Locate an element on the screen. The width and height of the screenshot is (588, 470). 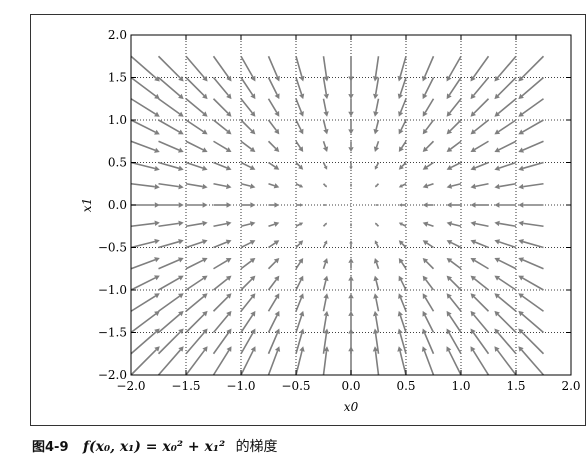
x-tick-label: −0.5 is located at coordinates (295, 386).